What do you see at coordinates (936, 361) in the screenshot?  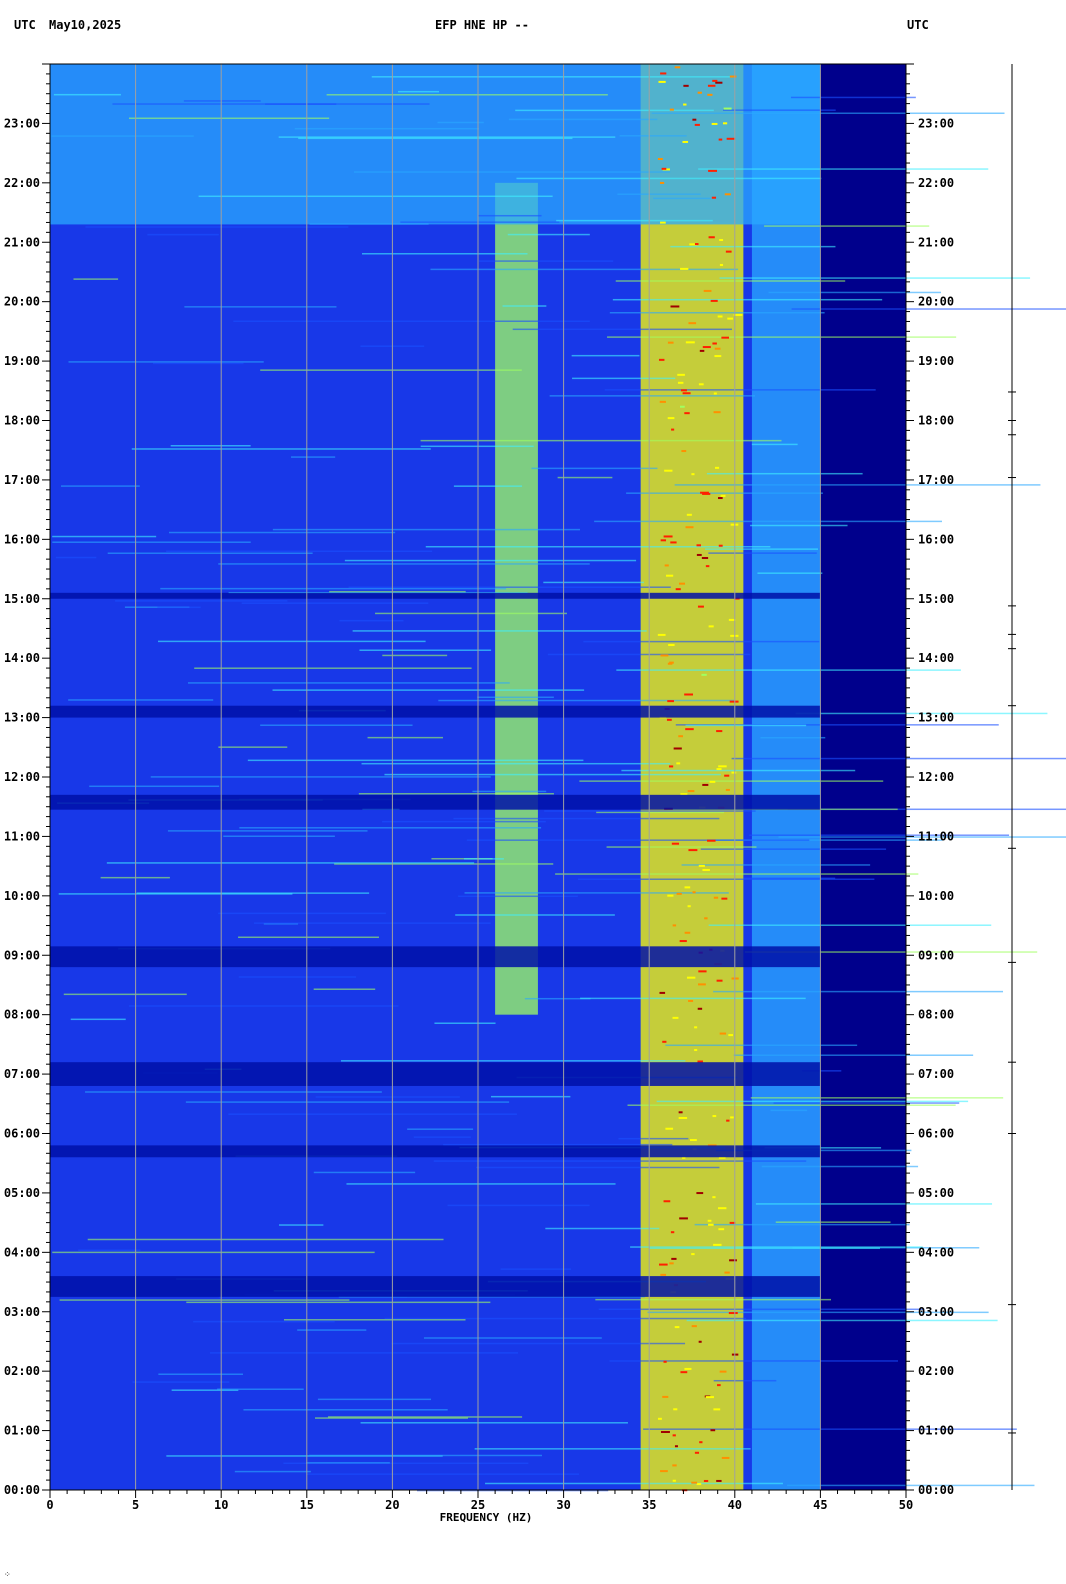 I see `y-tick-label-right: 19:00` at bounding box center [936, 361].